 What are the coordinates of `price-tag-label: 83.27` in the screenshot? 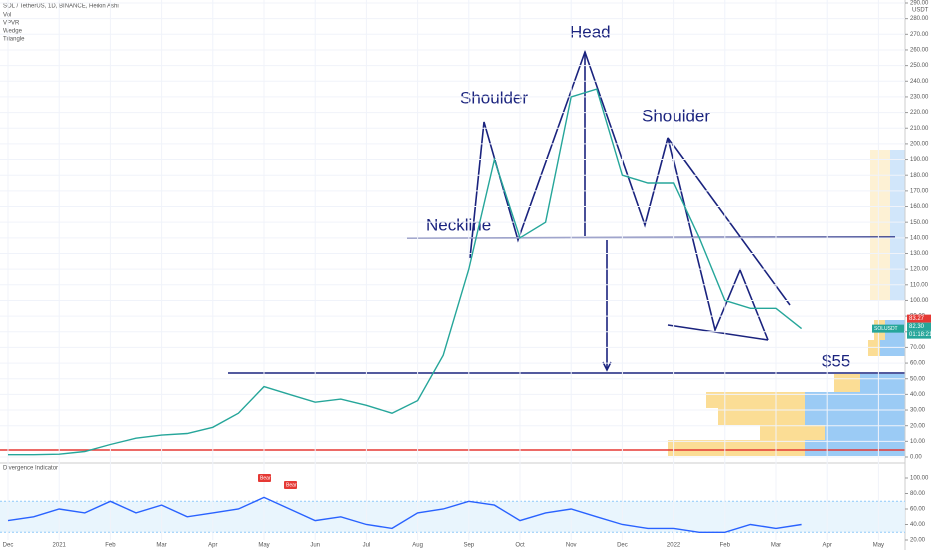 It's located at (917, 319).